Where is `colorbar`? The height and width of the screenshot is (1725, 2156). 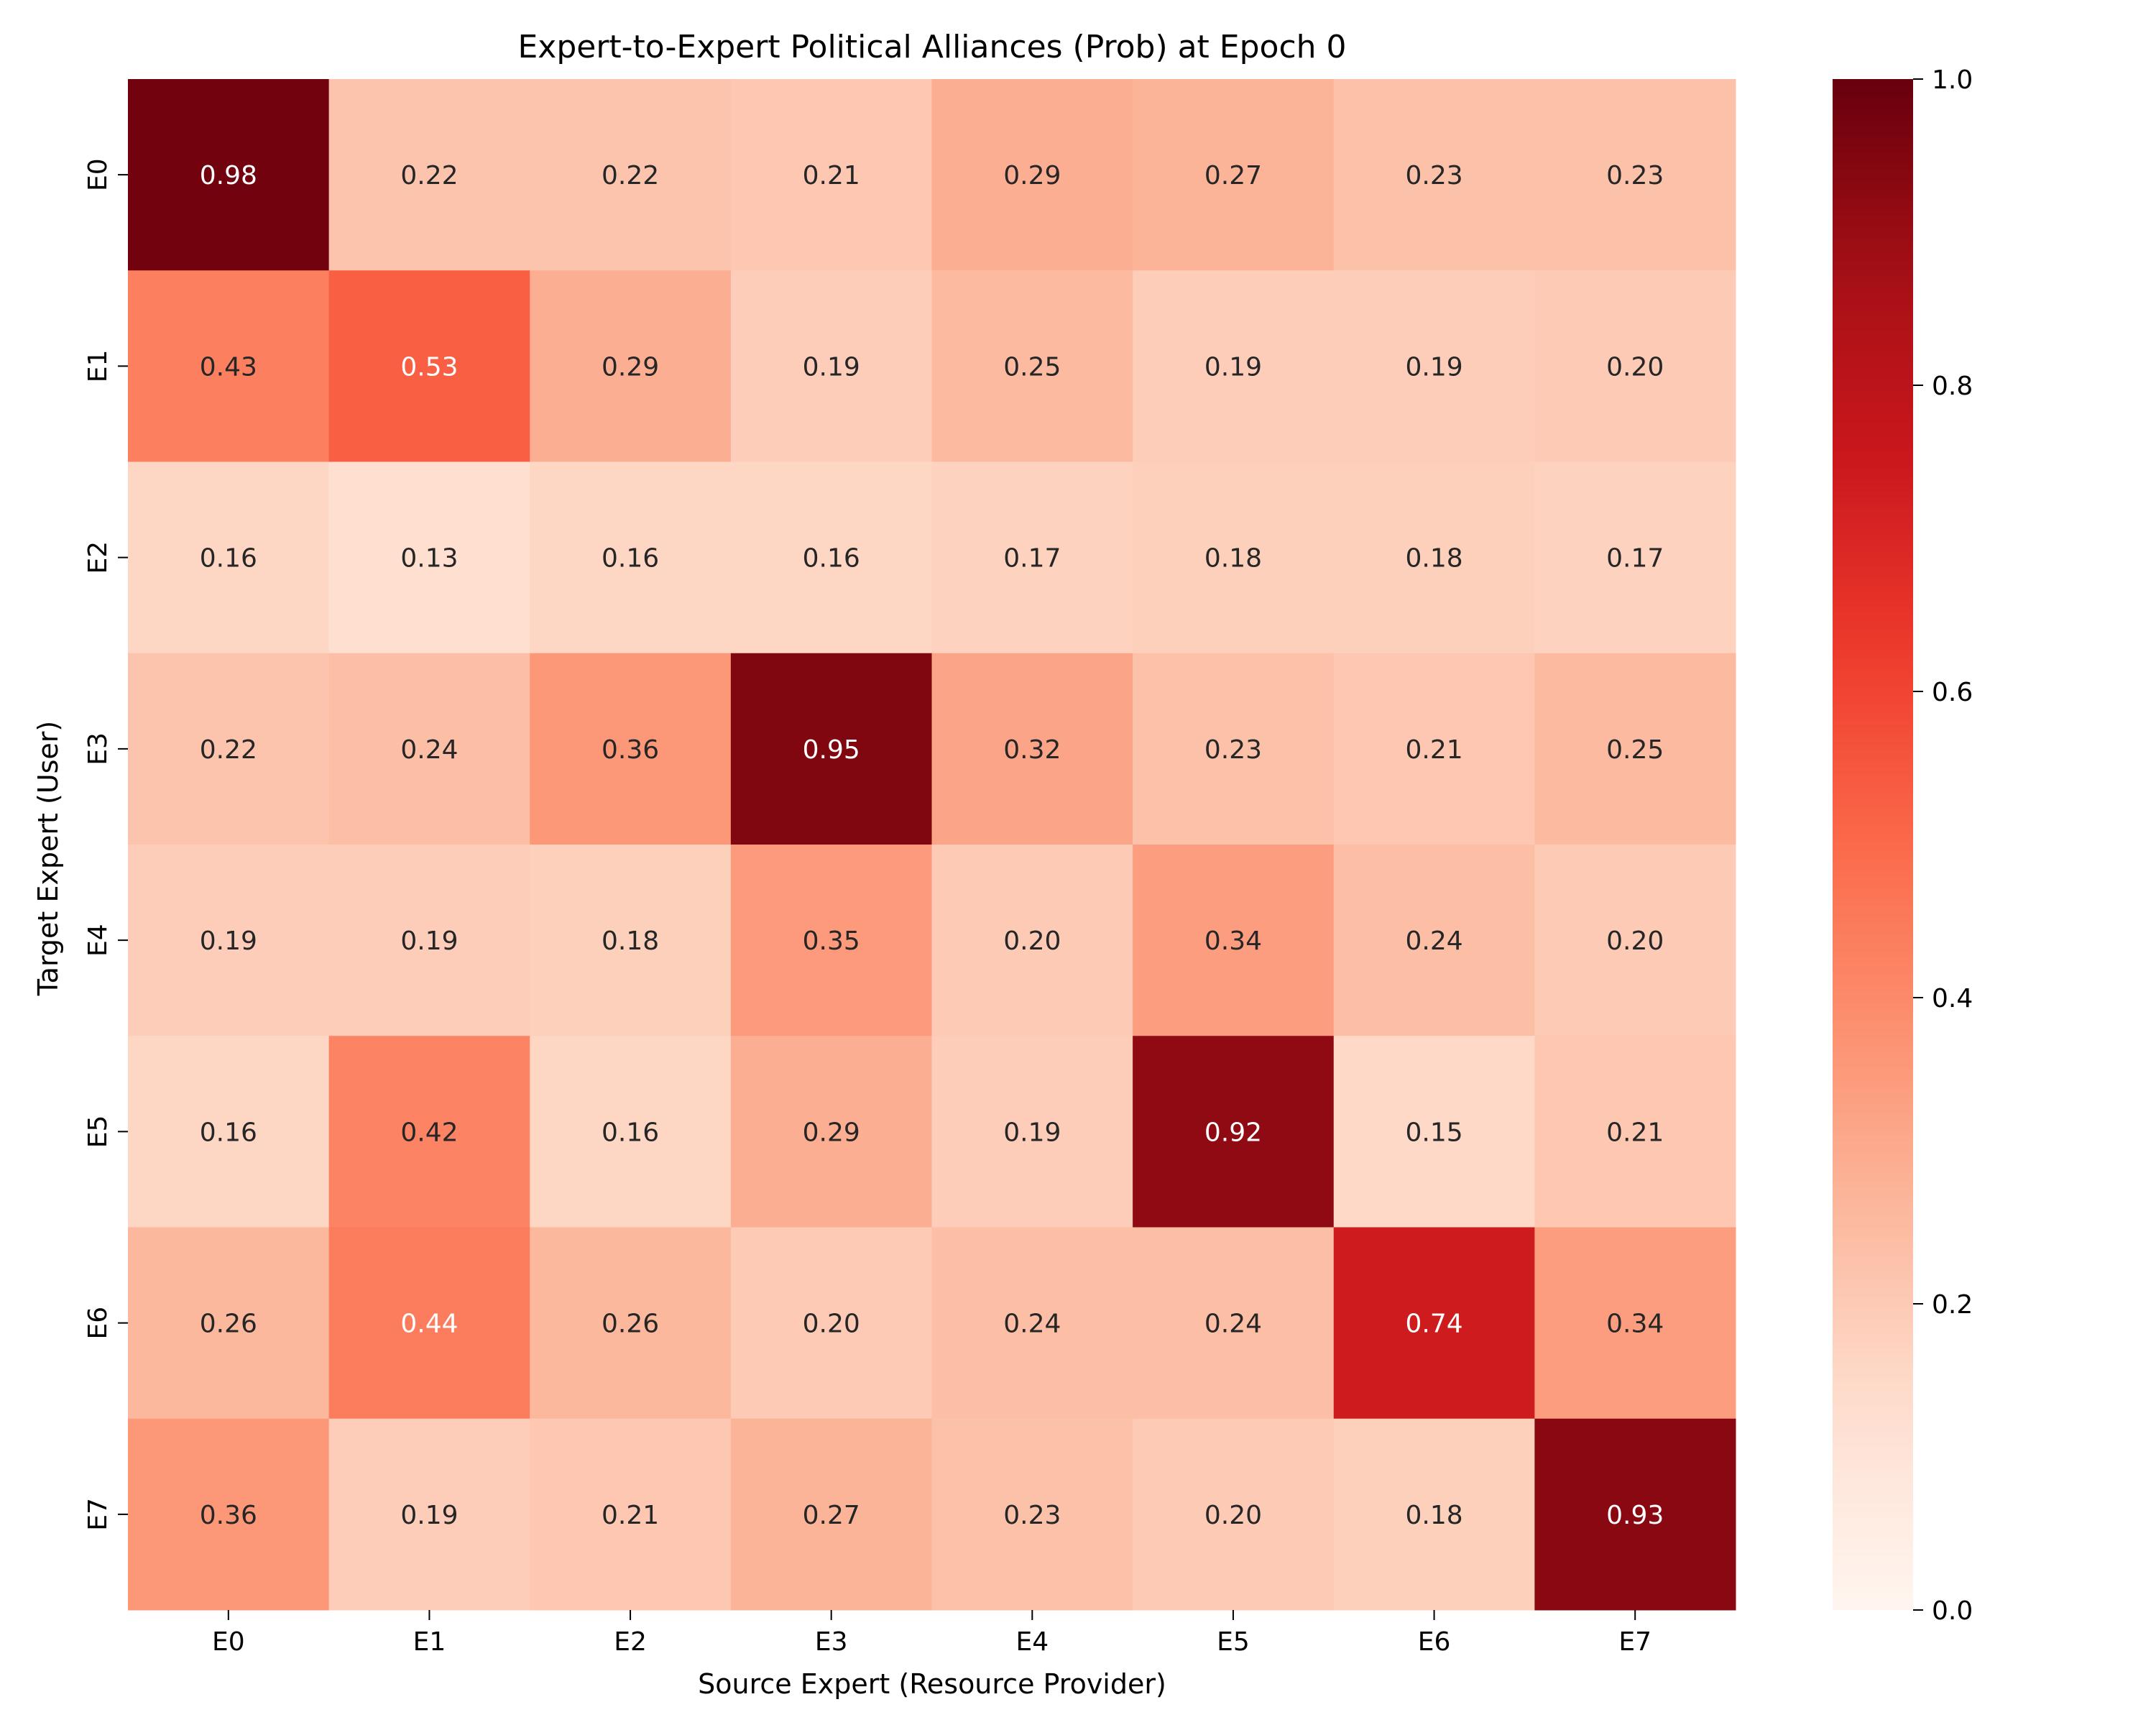
colorbar is located at coordinates (1873, 844).